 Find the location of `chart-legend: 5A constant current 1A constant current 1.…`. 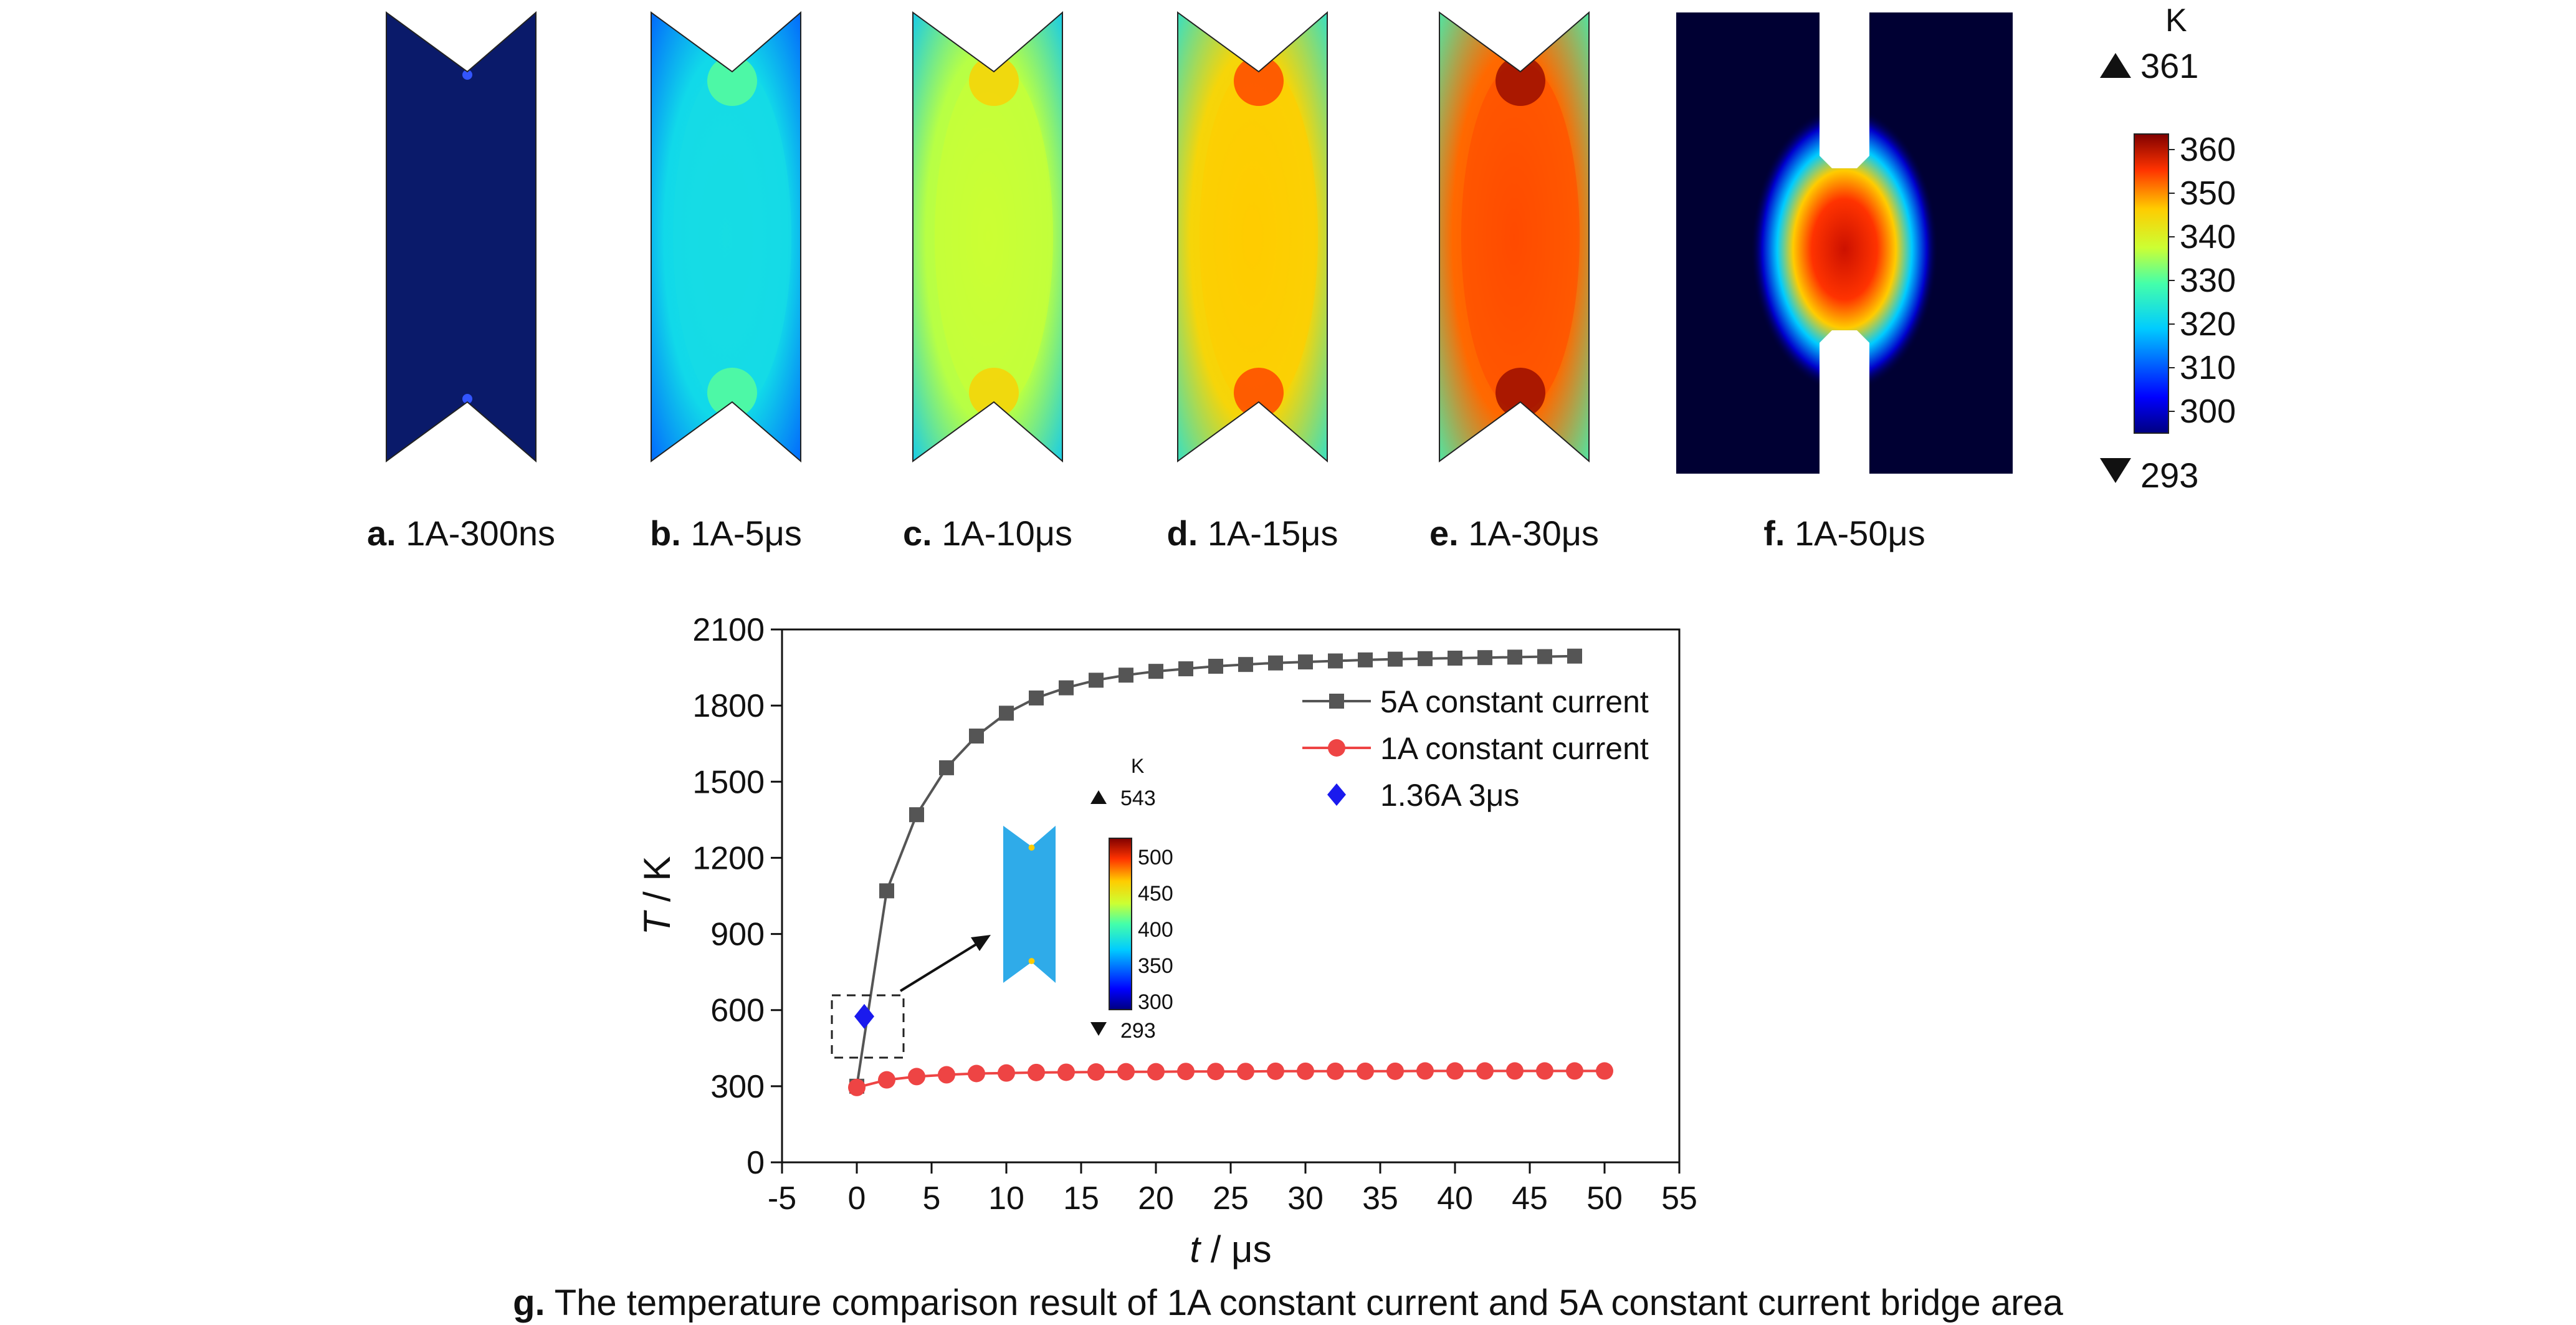

chart-legend: 5A constant current 1A constant current 1.… is located at coordinates (1475, 748).